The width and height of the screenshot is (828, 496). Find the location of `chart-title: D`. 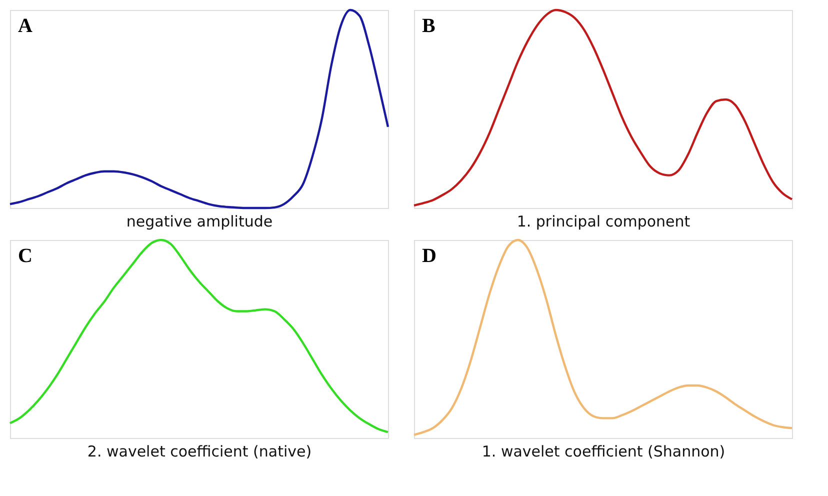

chart-title: D is located at coordinates (429, 256).